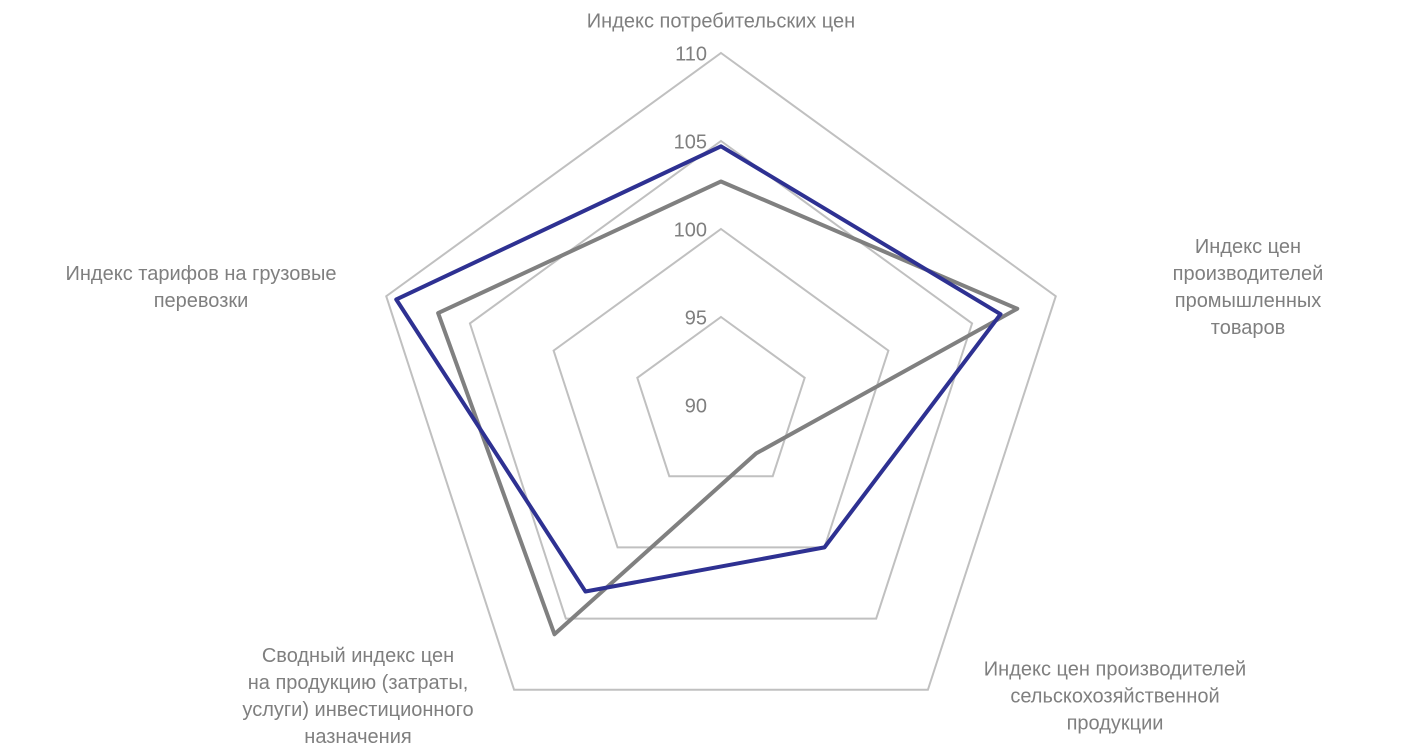 Image resolution: width=1428 pixels, height=756 pixels. Describe the element at coordinates (696, 406) in the screenshot. I see `tick-label: 90` at that location.